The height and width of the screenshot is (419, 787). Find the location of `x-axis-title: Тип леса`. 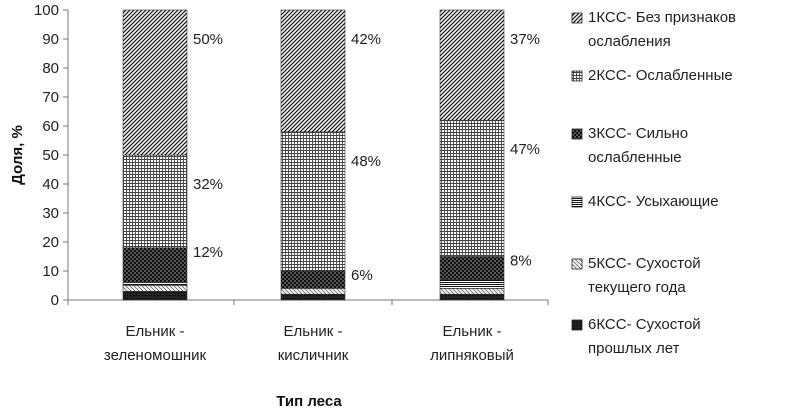

x-axis-title: Тип леса is located at coordinates (309, 401).